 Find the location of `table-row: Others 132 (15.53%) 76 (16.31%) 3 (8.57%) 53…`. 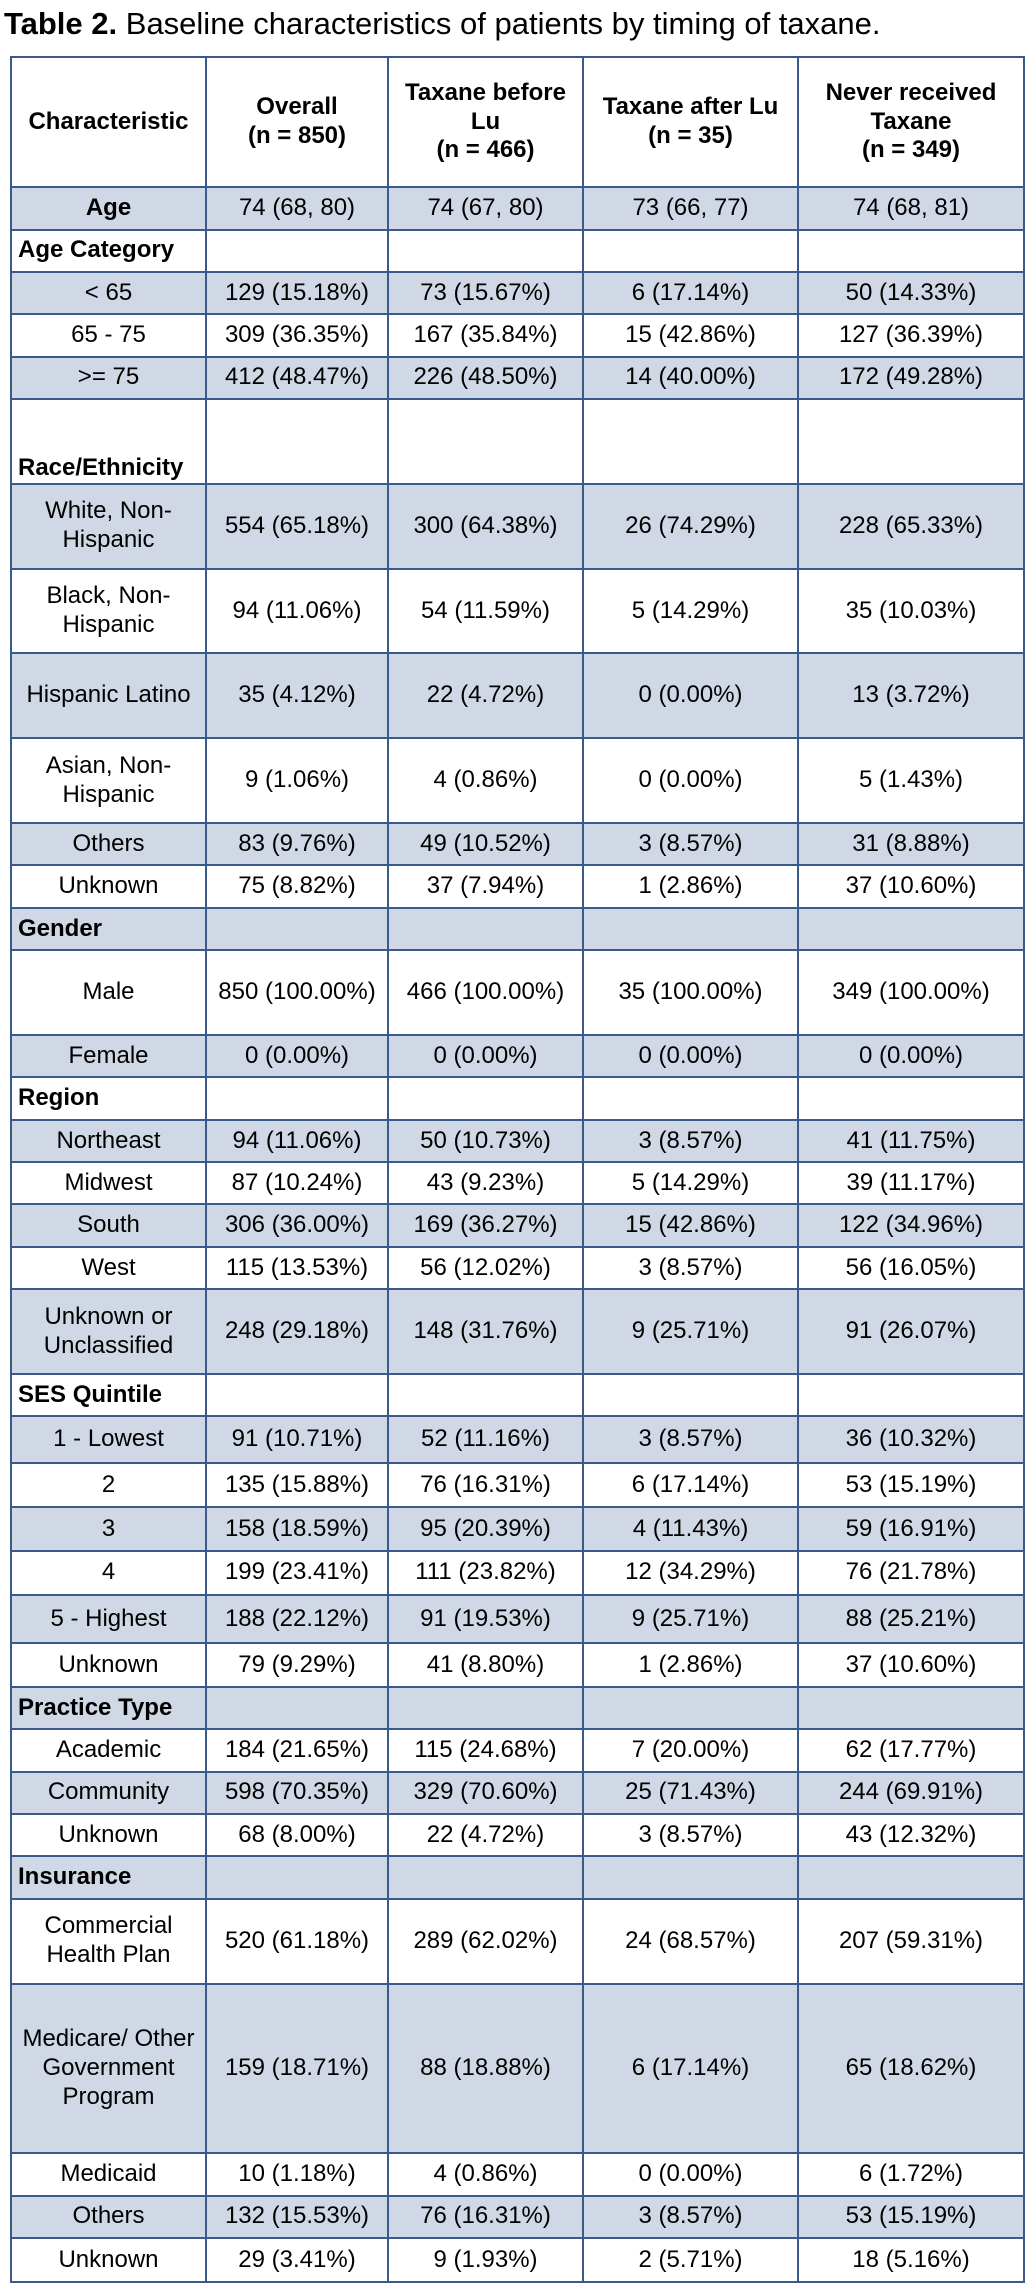

table-row: Others 132 (15.53%) 76 (16.31%) 3 (8.57%) 53… is located at coordinates (517, 2216).